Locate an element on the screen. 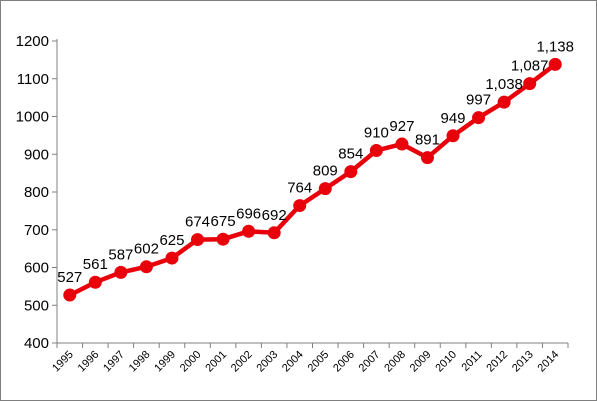 The image size is (597, 401). data-label: 854 is located at coordinates (350, 154).